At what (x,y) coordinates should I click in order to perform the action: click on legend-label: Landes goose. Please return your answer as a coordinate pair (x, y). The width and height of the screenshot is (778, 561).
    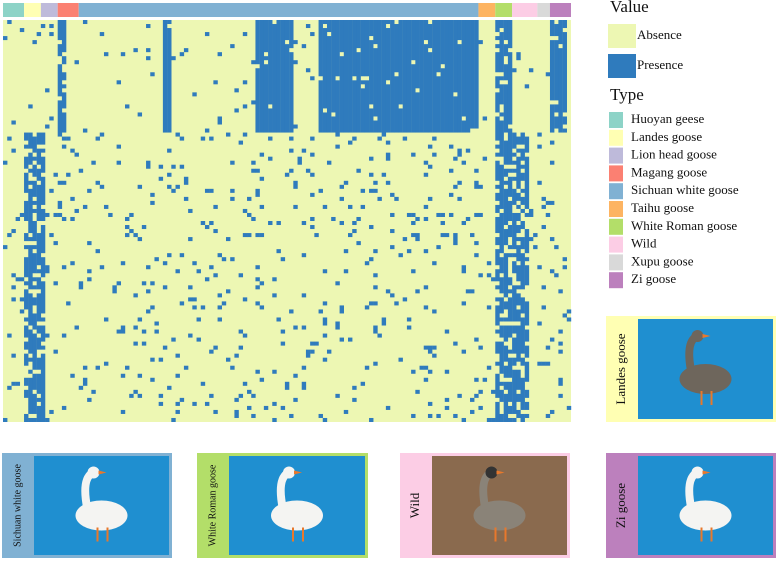
    Looking at the image, I should click on (666, 136).